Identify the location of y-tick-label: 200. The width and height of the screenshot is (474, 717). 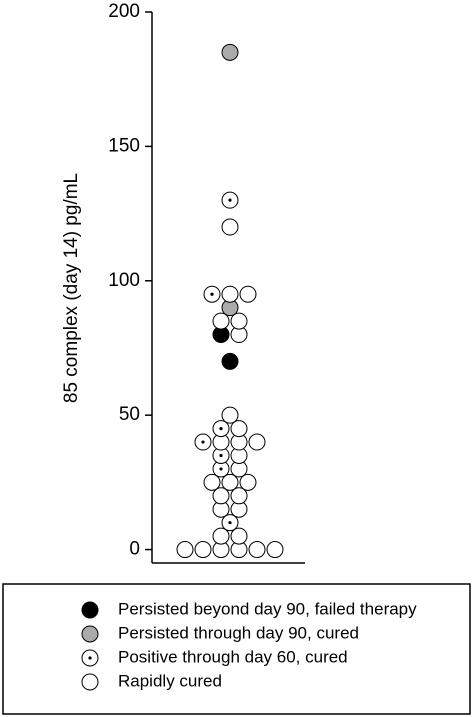
(124, 11).